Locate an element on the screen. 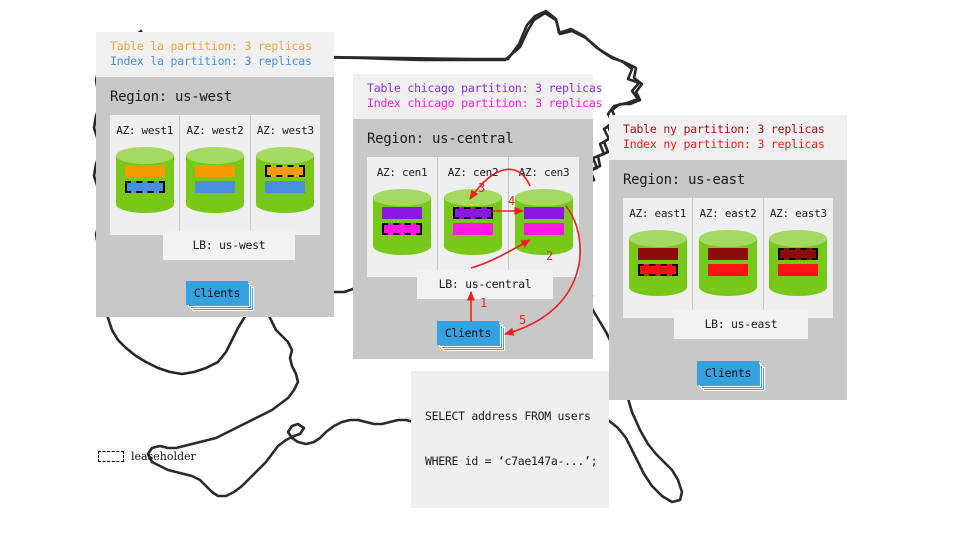 This screenshot has height=540, width=960. clients-us-west: Clients is located at coordinates (220, 296).